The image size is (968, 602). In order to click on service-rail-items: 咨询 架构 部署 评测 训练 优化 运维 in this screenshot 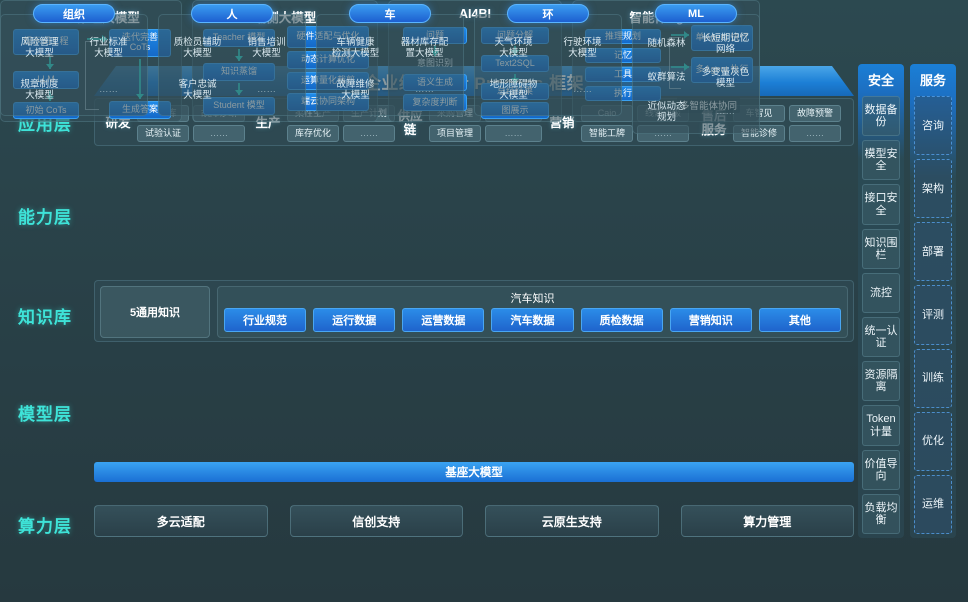, I will do `click(933, 315)`.